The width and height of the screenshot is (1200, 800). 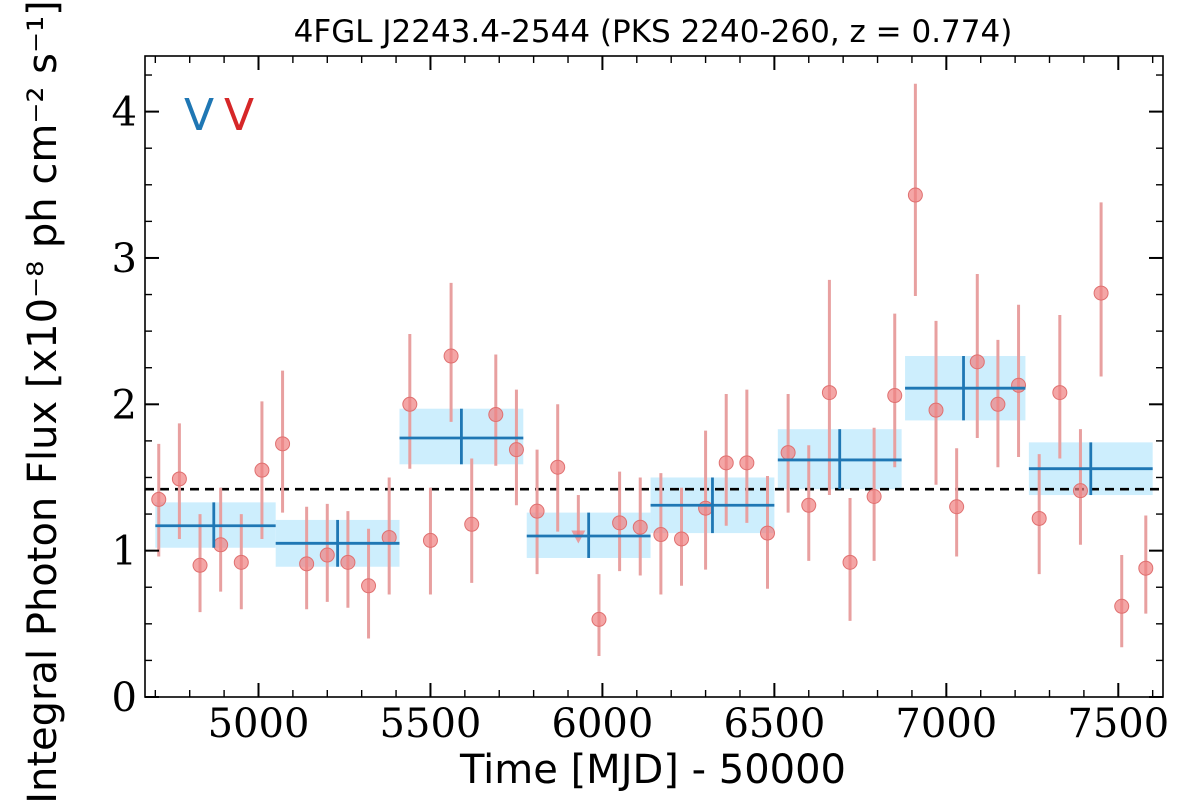 I want to click on x-tick-label: 6000, so click(x=603, y=724).